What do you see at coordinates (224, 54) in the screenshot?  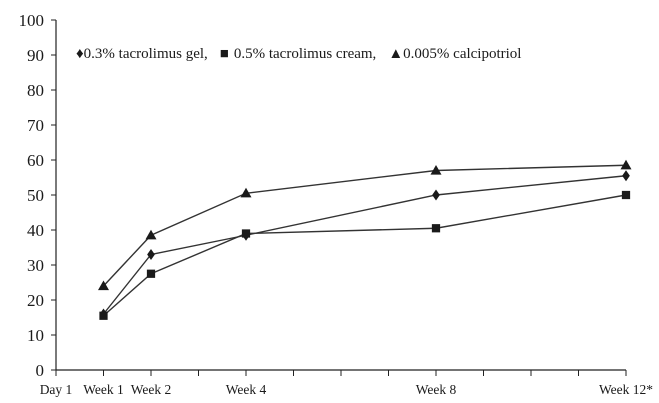 I see `legend-symbol-square: ■` at bounding box center [224, 54].